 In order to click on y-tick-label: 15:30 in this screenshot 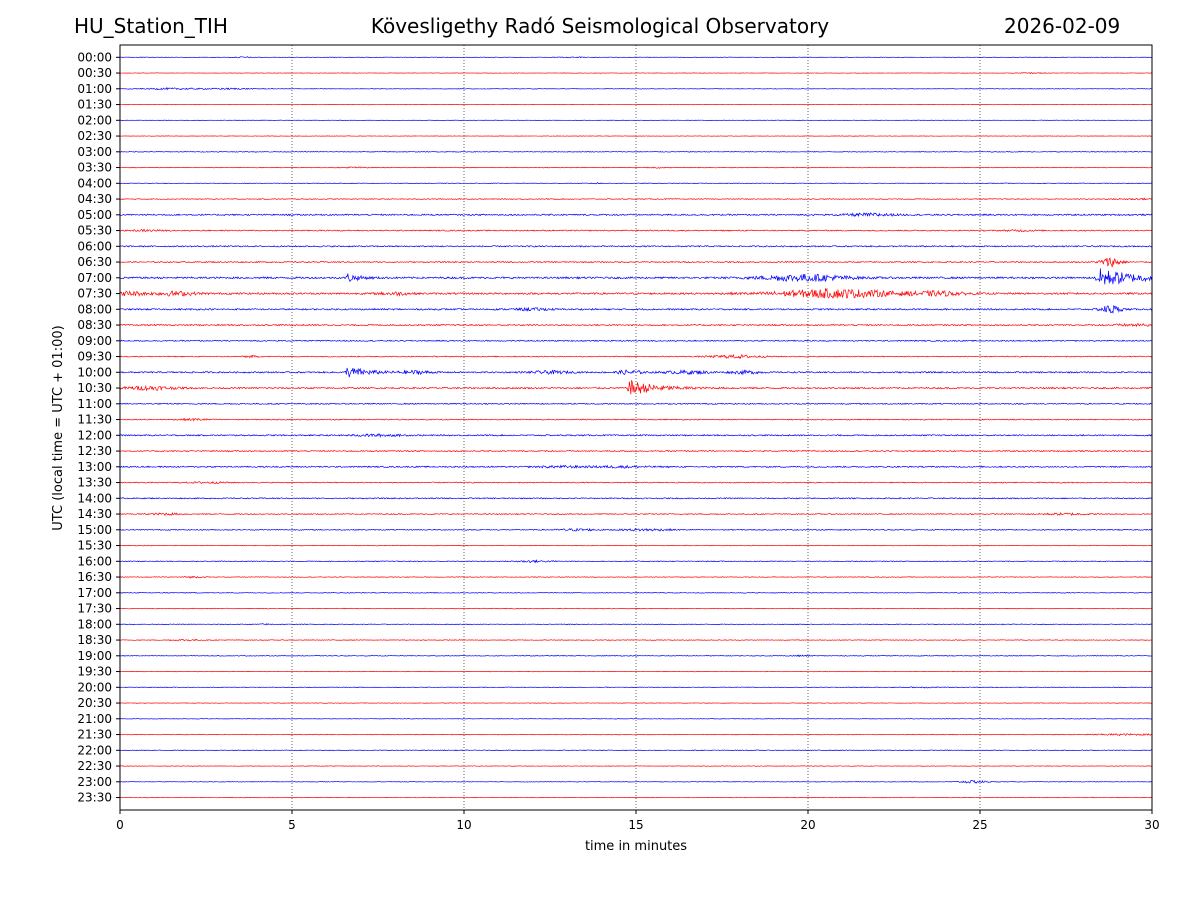, I will do `click(94, 546)`.